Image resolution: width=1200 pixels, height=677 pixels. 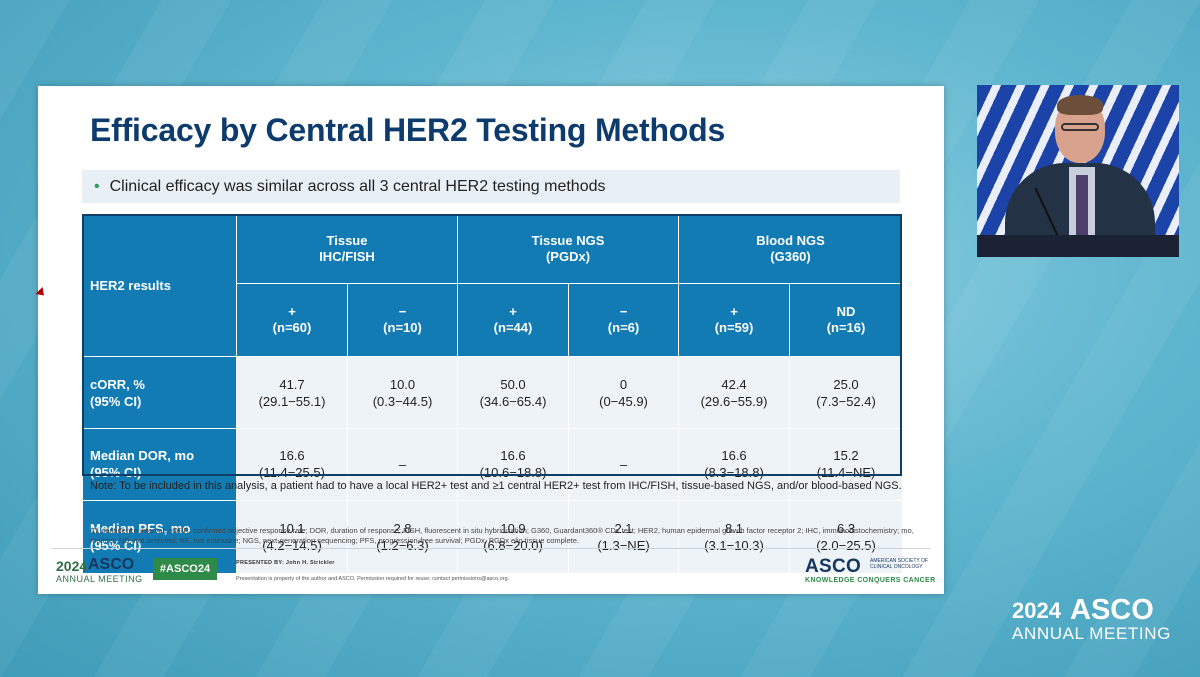 I want to click on subgroup-header: + (n=59), so click(x=734, y=320).